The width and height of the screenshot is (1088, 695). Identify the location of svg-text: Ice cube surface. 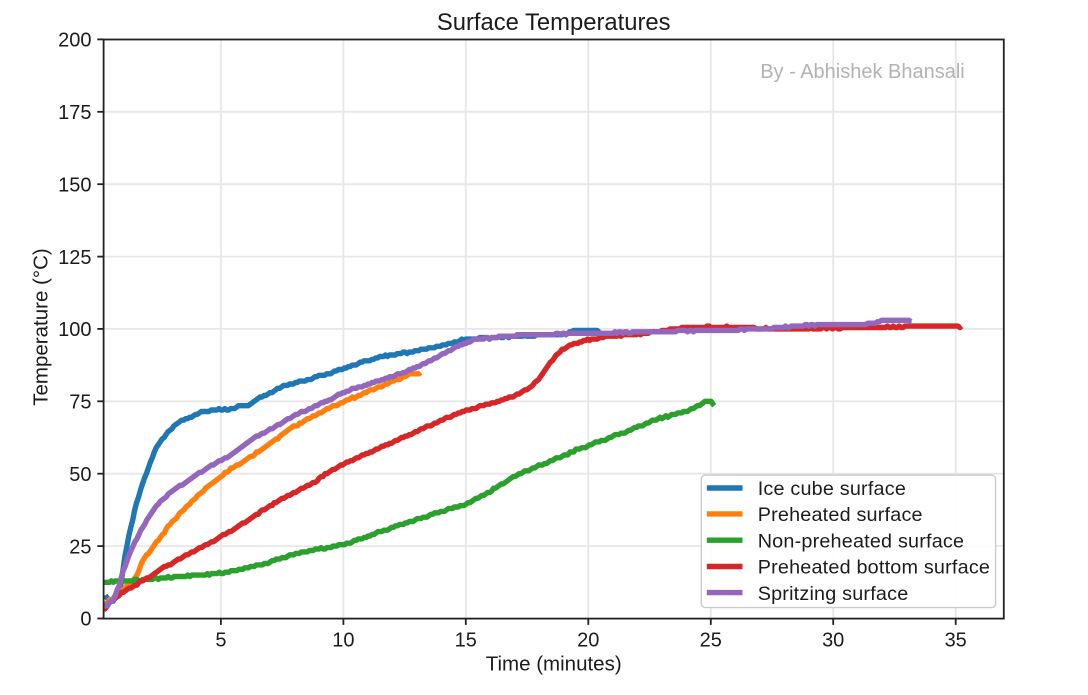
(832, 489).